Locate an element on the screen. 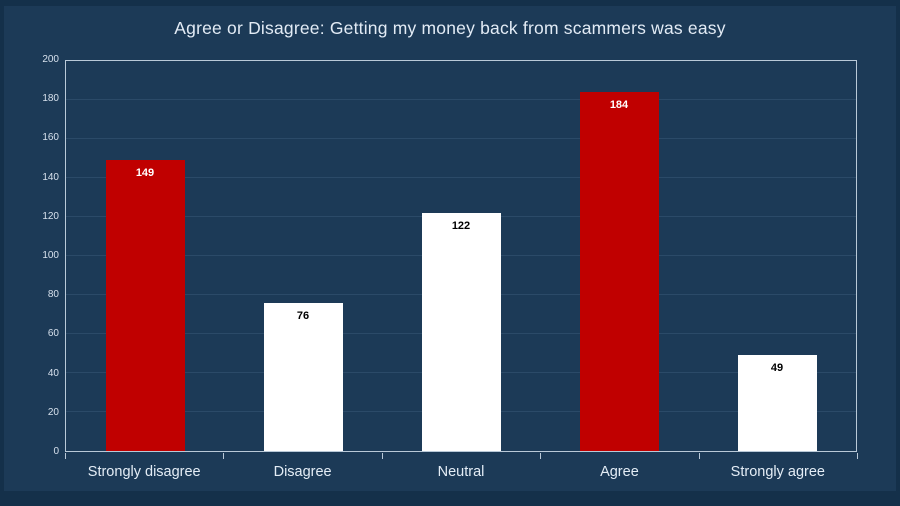 This screenshot has height=506, width=900. bar-agree: 184 is located at coordinates (619, 271).